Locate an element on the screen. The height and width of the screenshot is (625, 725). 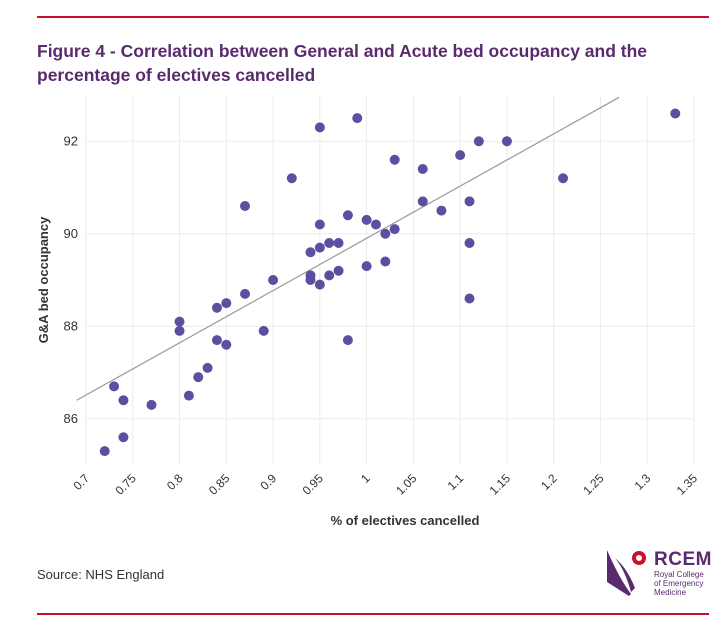
y-tick-label: 90 is located at coordinates (71, 233).